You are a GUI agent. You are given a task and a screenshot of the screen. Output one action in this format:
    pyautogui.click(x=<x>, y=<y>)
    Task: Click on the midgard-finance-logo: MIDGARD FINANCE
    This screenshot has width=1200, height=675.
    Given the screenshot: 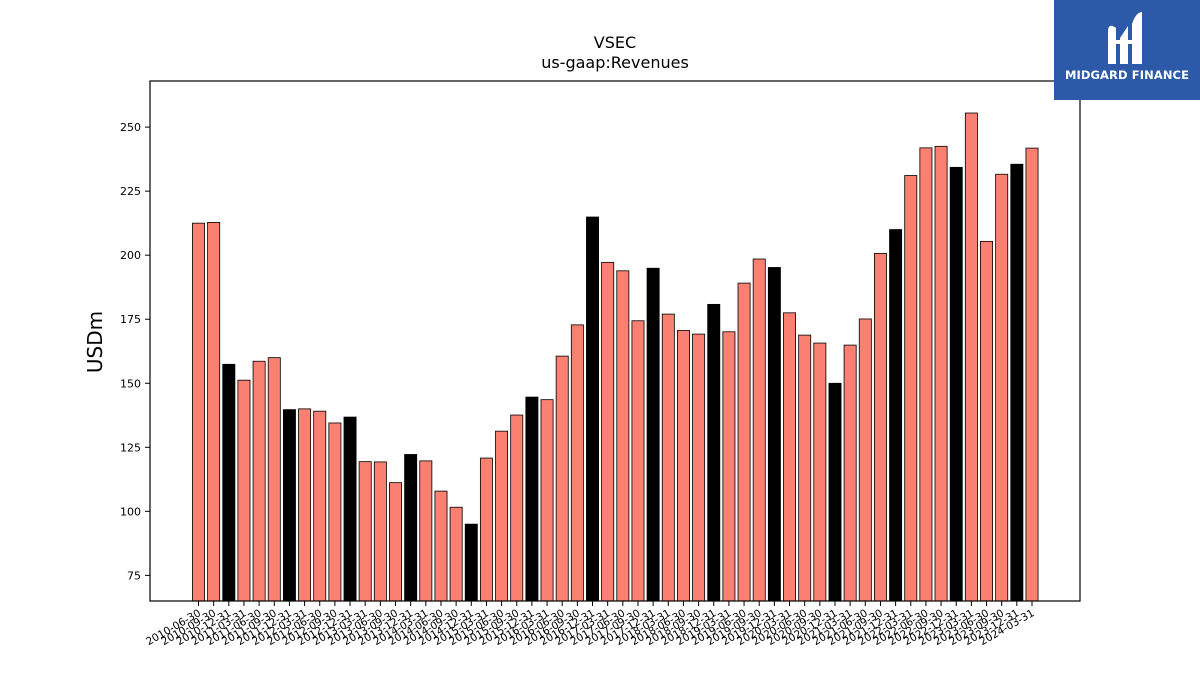 What is the action you would take?
    pyautogui.click(x=1127, y=50)
    